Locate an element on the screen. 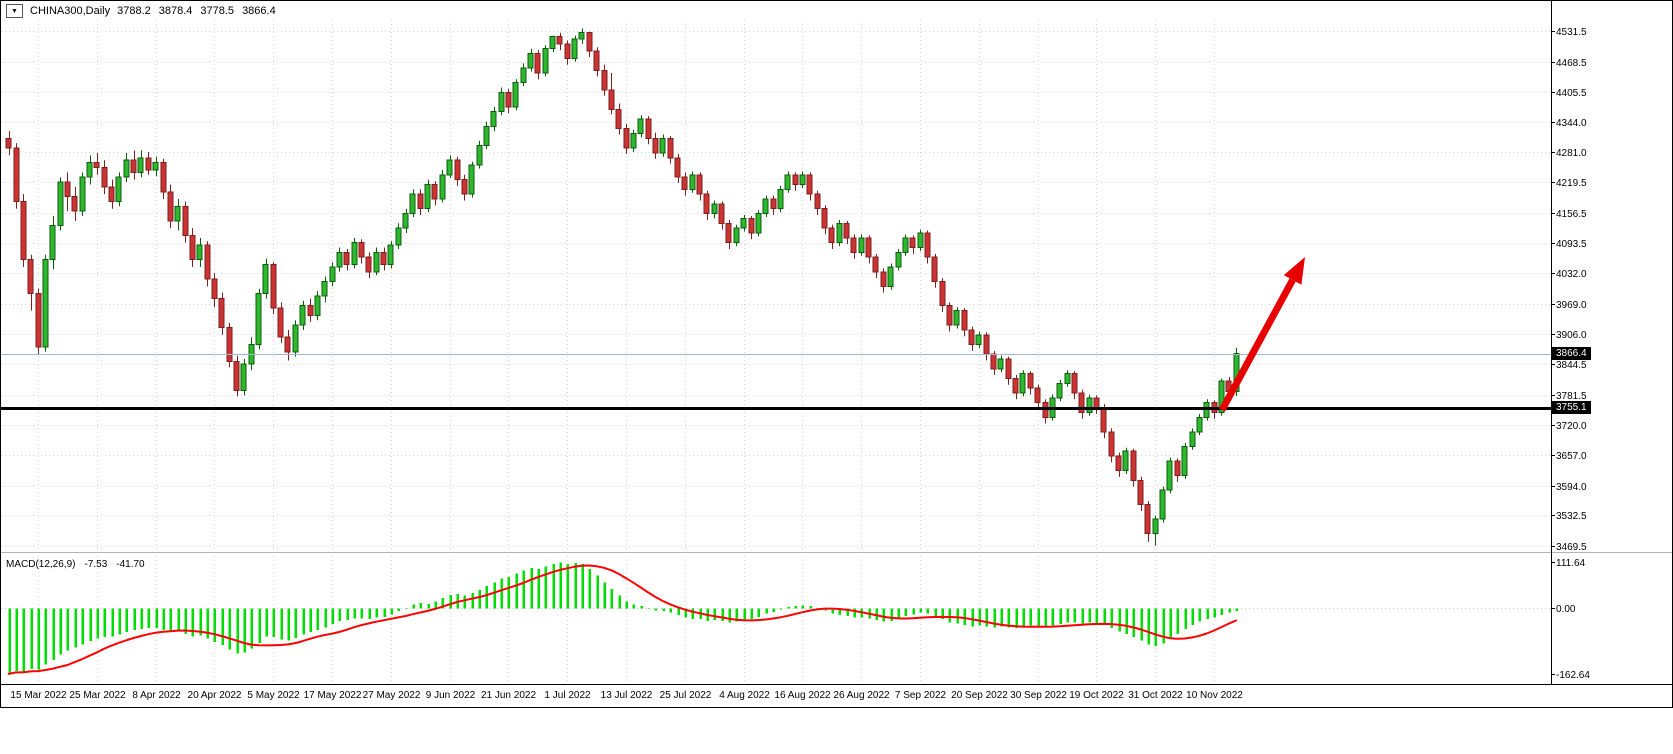 The height and width of the screenshot is (754, 1673). macd-label: MACD(12,26,9) is located at coordinates (41, 564).